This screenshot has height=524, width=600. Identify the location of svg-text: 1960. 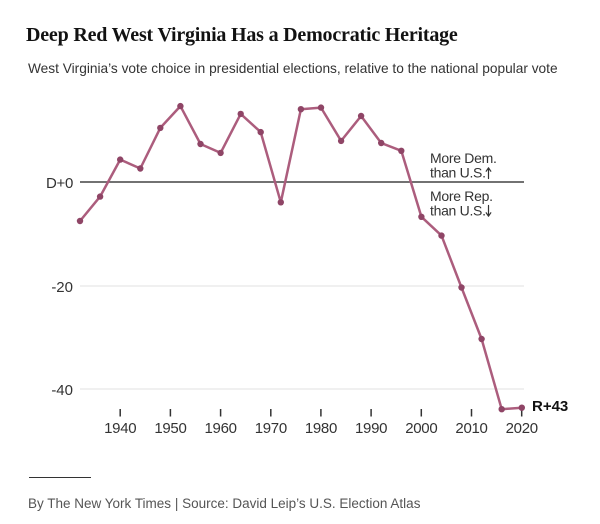
(221, 428).